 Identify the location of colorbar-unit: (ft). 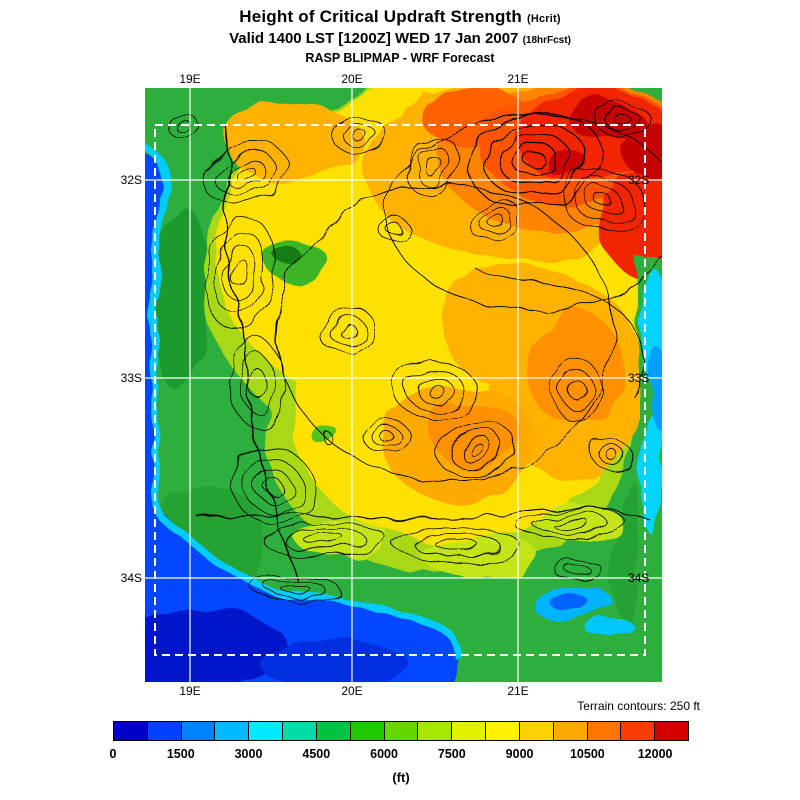
(401, 777).